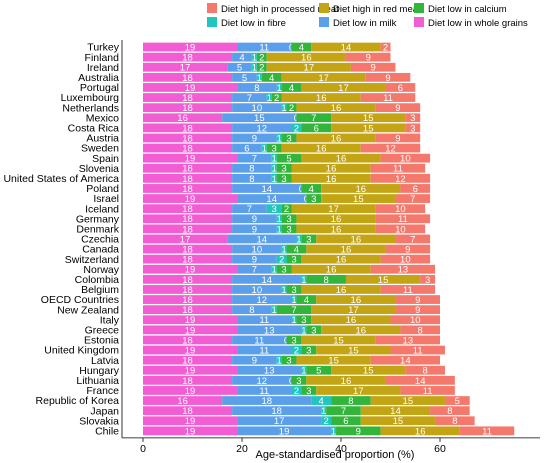  What do you see at coordinates (294, 371) in the screenshot?
I see `bar-row-hungary: 19 13 1 5 15 8` at bounding box center [294, 371].